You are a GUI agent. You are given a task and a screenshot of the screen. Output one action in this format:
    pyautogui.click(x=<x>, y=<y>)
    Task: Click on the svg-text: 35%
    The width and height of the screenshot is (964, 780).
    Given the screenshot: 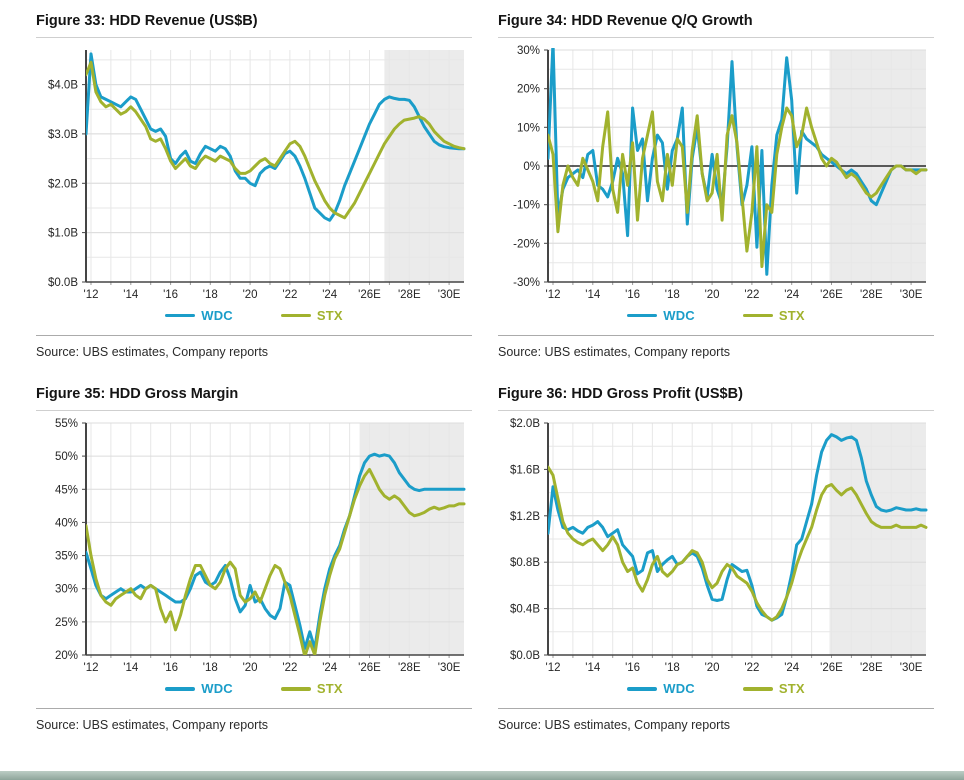 What is the action you would take?
    pyautogui.click(x=66, y=557)
    